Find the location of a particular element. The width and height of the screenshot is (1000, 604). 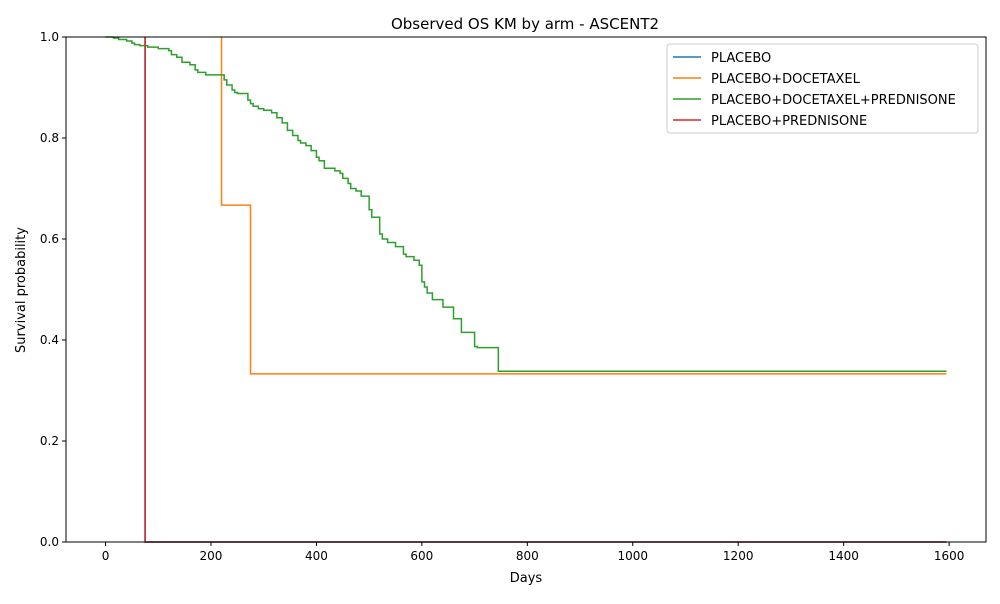

x-axis: 0 200 400 600 800 1000 1200 1400 1600 is located at coordinates (533, 552).